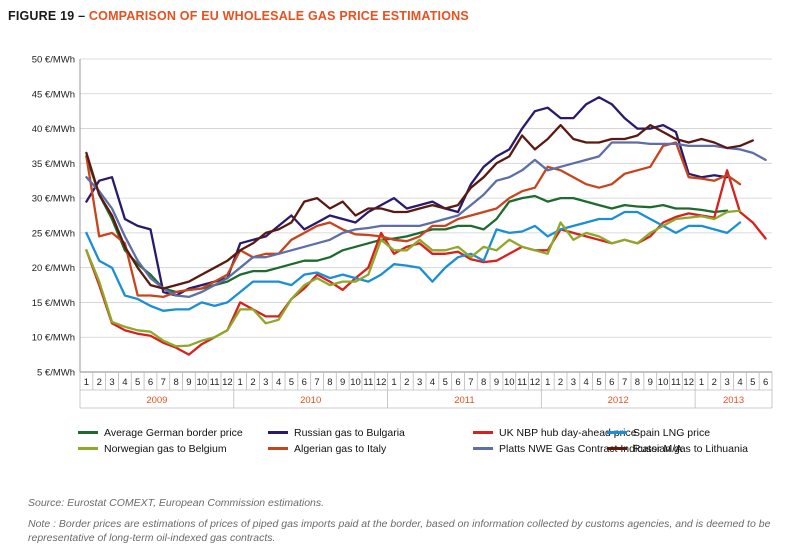 The width and height of the screenshot is (800, 553). What do you see at coordinates (671, 433) in the screenshot?
I see `legend-label: Spain LNG price` at bounding box center [671, 433].